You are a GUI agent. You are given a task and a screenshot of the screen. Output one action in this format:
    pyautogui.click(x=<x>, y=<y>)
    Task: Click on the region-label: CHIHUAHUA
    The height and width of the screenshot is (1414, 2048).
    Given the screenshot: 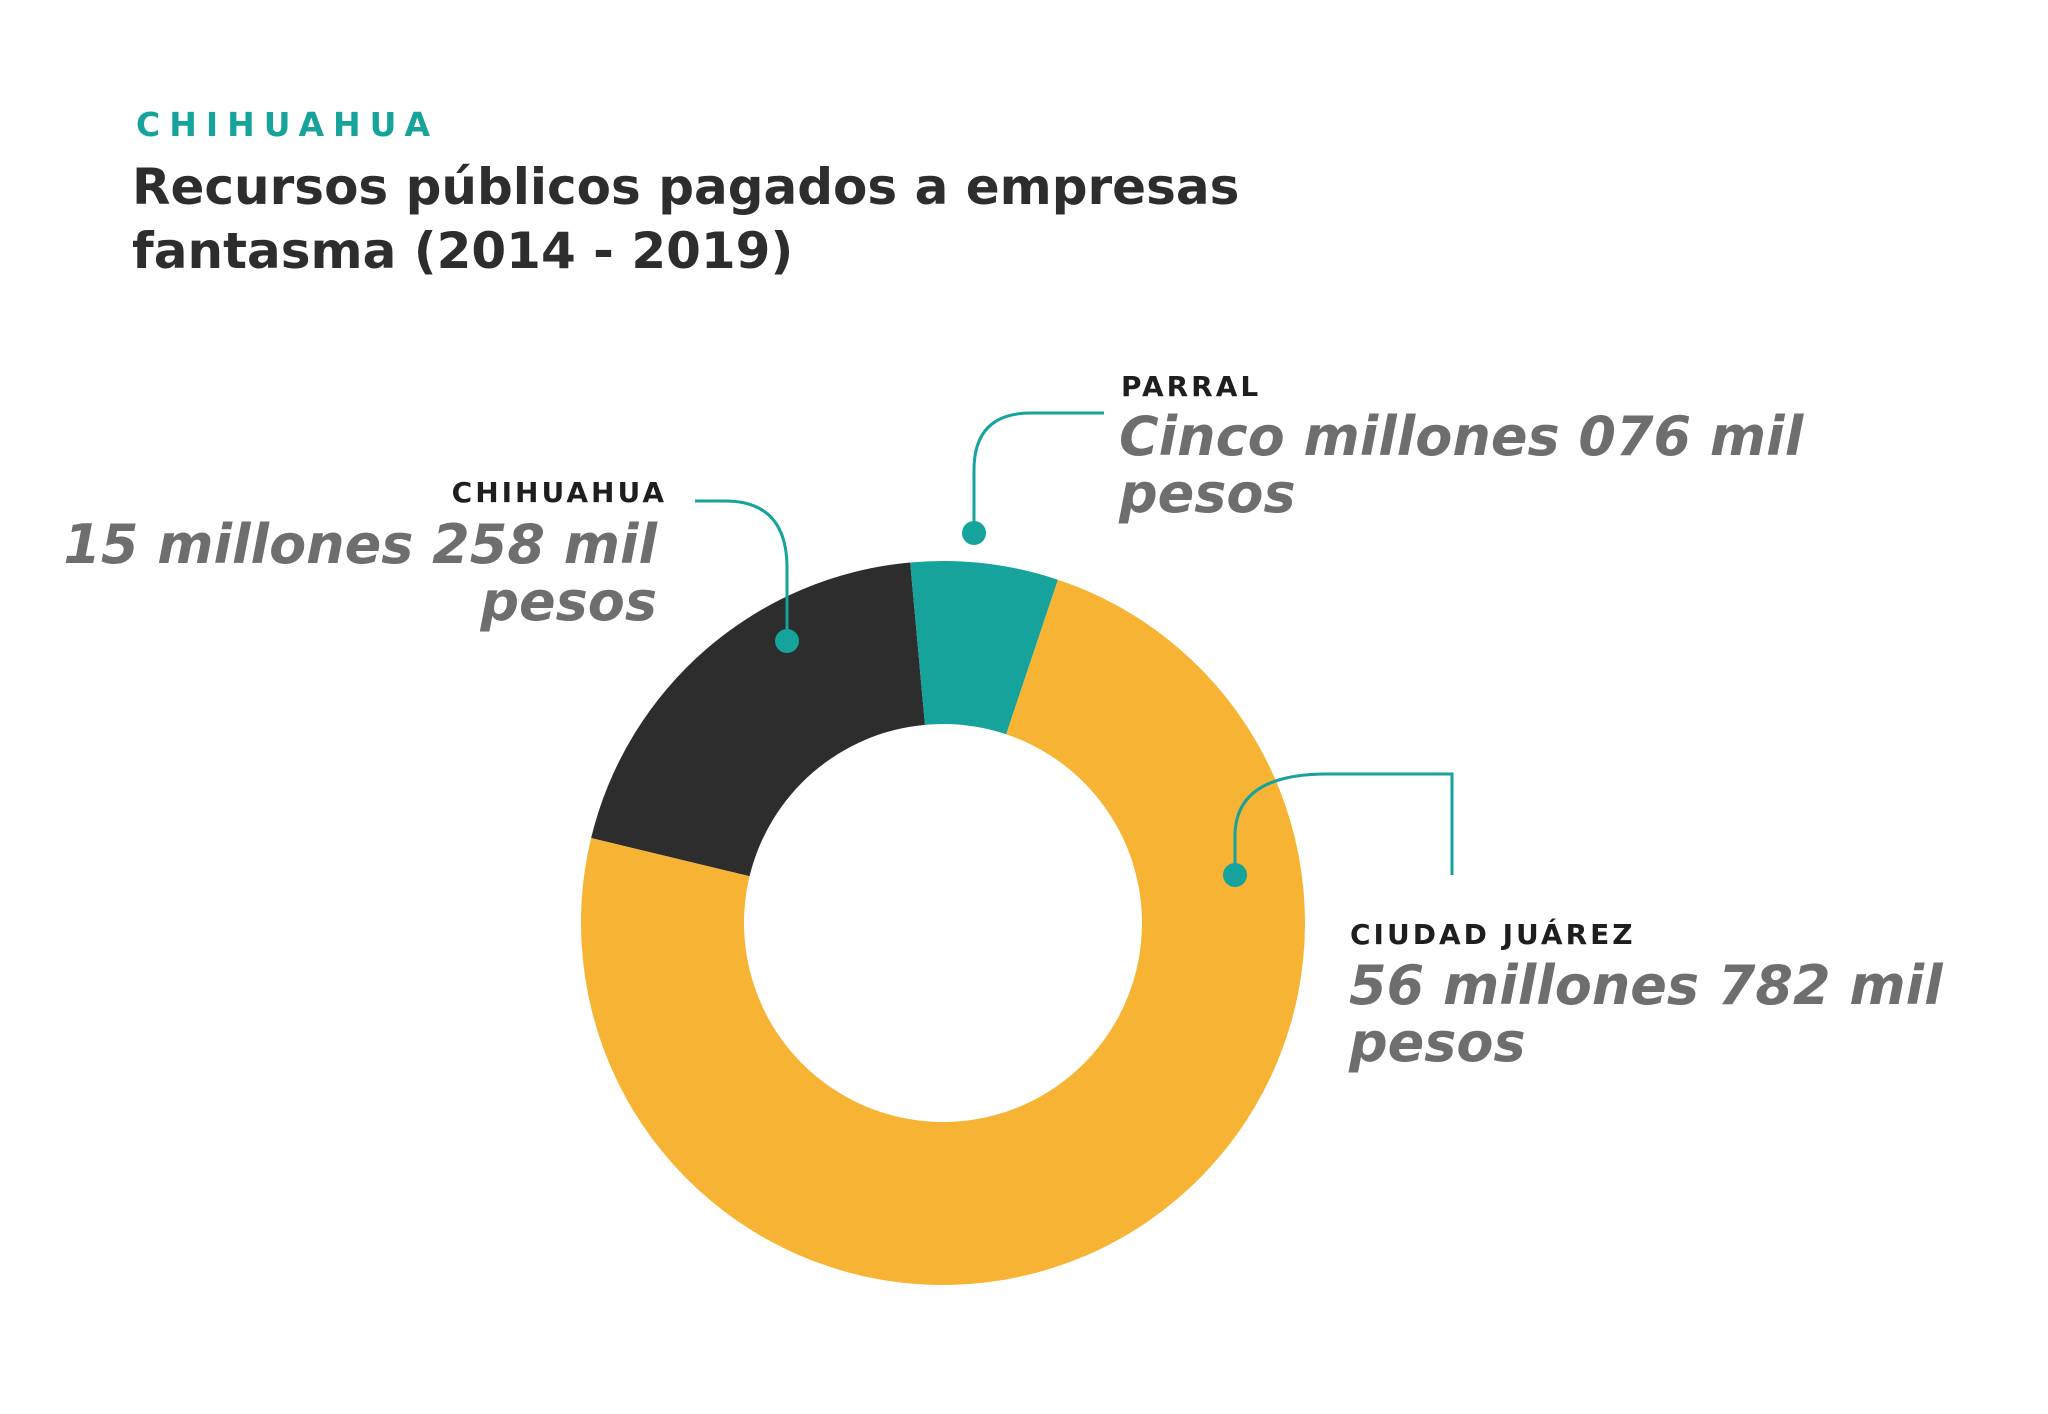 What is the action you would take?
    pyautogui.click(x=287, y=124)
    